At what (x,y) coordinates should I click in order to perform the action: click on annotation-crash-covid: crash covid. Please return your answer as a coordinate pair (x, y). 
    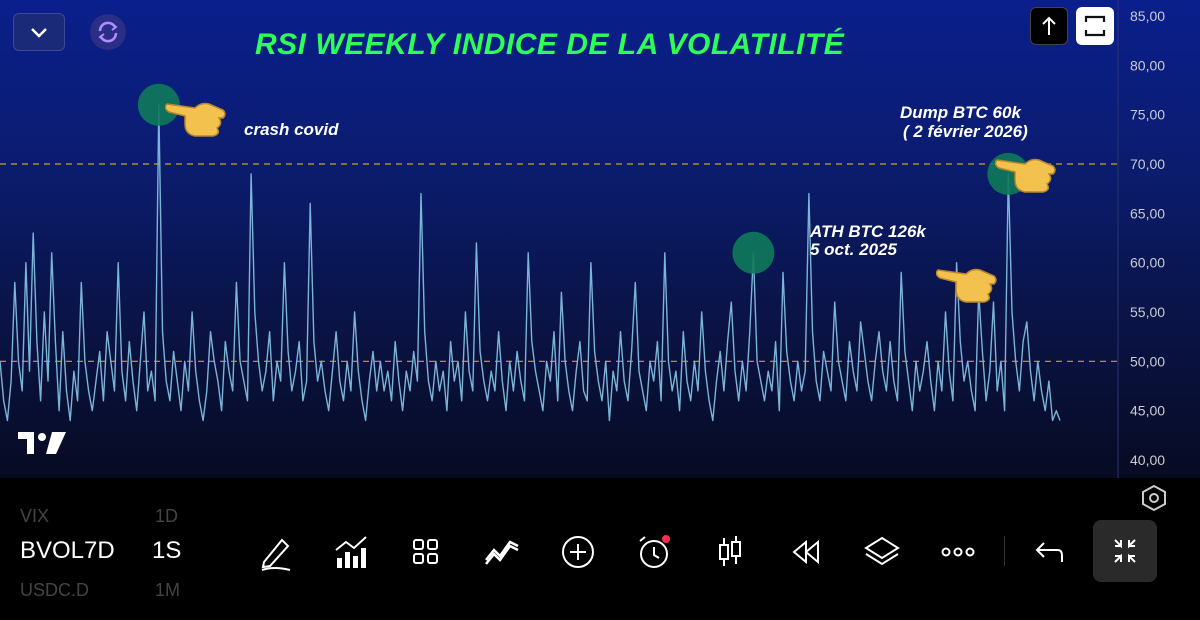
    Looking at the image, I should click on (291, 129).